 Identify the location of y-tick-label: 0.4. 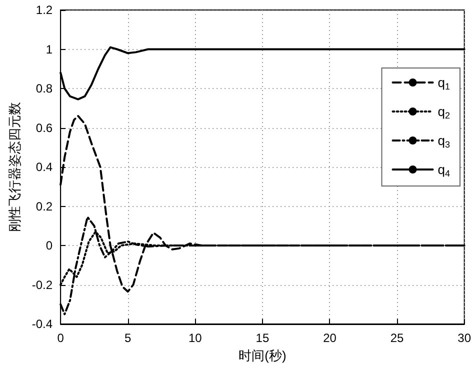
(44, 167).